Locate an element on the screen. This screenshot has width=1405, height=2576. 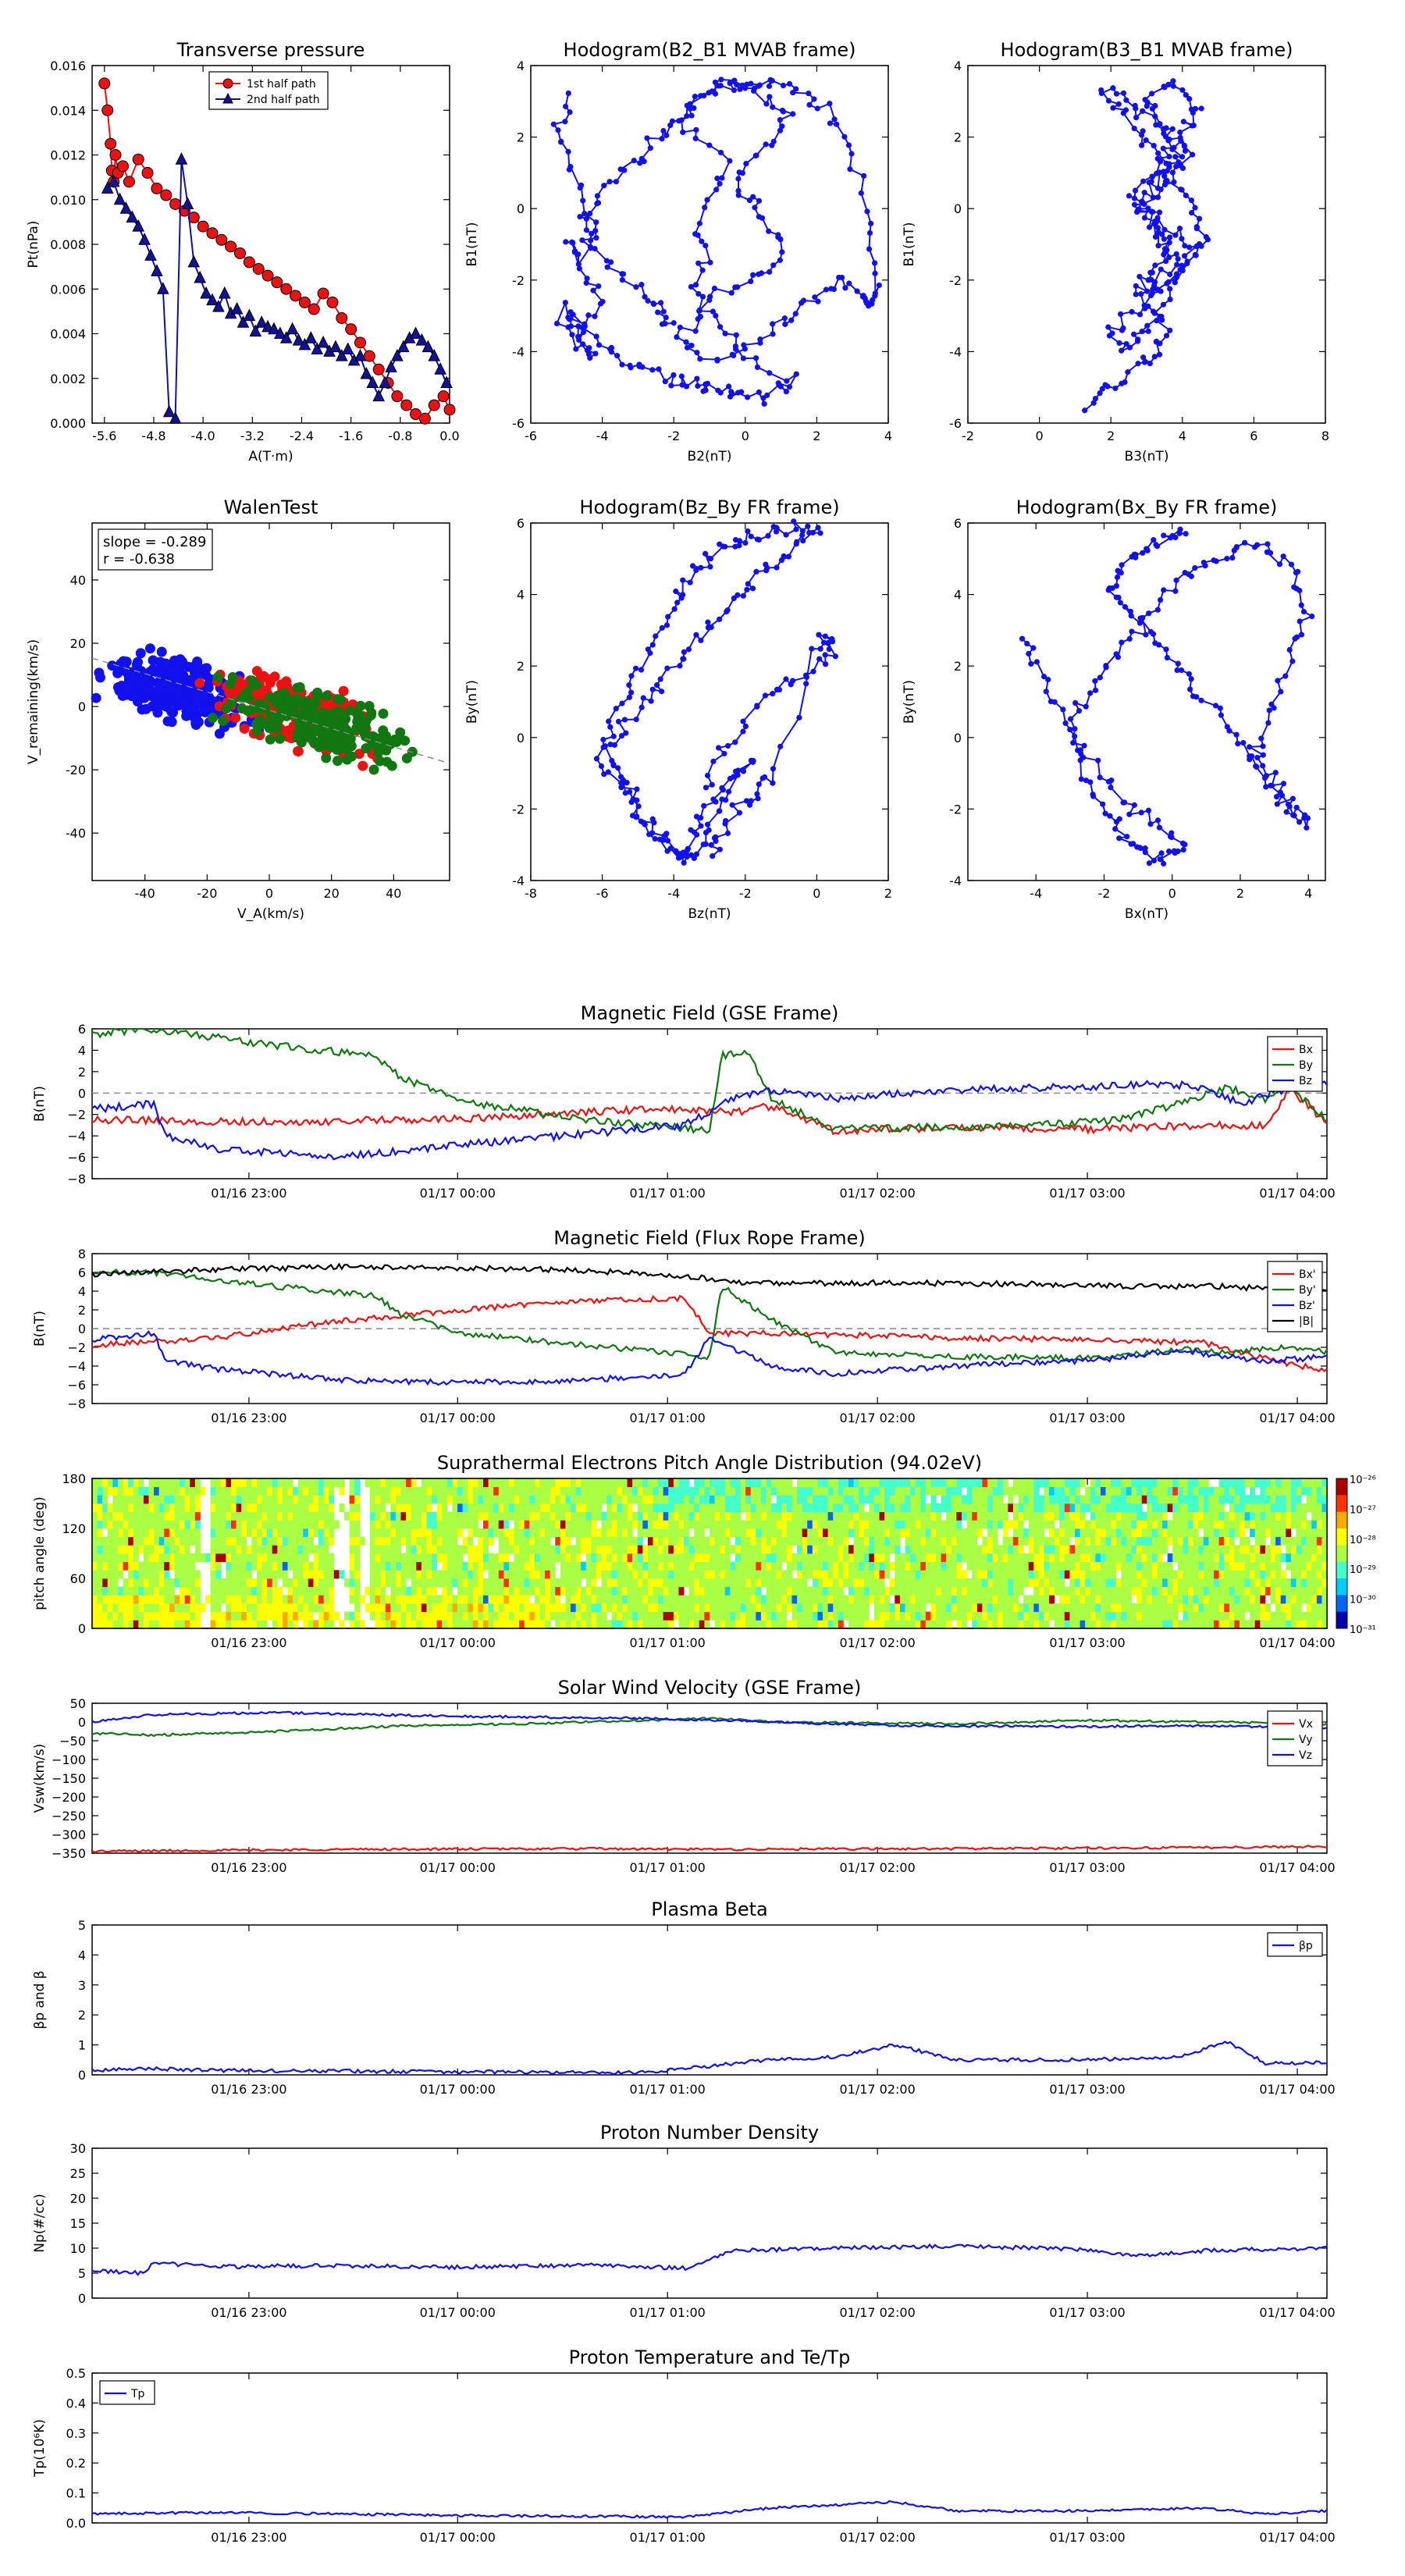
vsw-xtick-label: 01/16 23:00 is located at coordinates (249, 1867).